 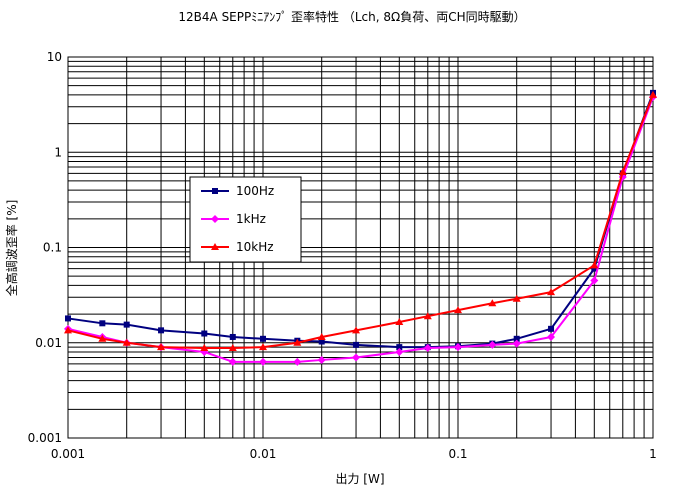 What do you see at coordinates (457, 454) in the screenshot?
I see `x-tick-label: 0.1` at bounding box center [457, 454].